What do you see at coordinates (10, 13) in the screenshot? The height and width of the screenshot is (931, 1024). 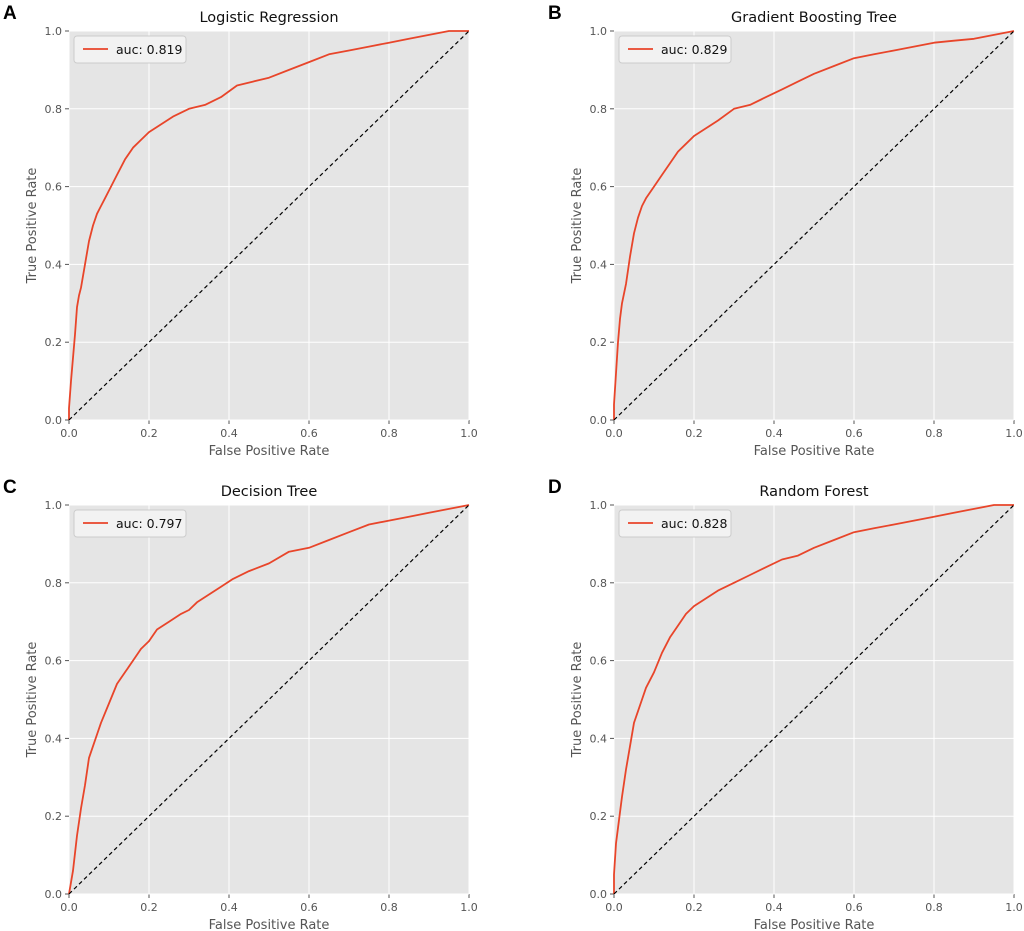 I see `panel-letter: A` at bounding box center [10, 13].